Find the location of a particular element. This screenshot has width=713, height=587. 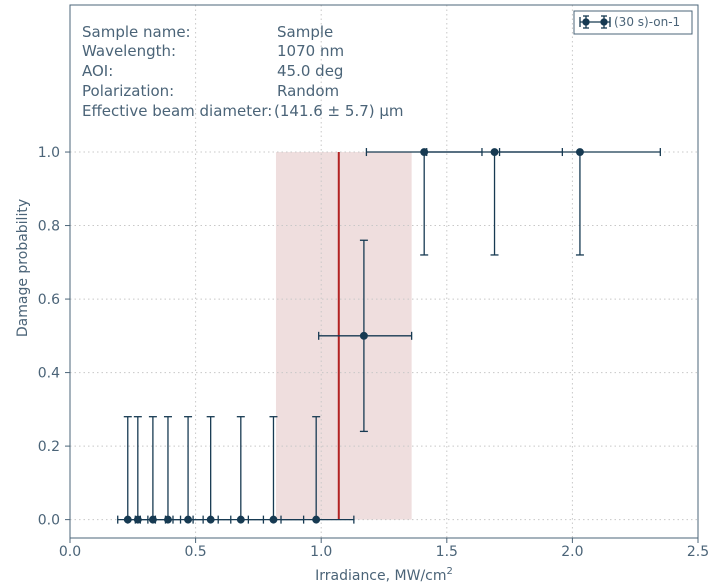

info-value-3: Random is located at coordinates (308, 91).